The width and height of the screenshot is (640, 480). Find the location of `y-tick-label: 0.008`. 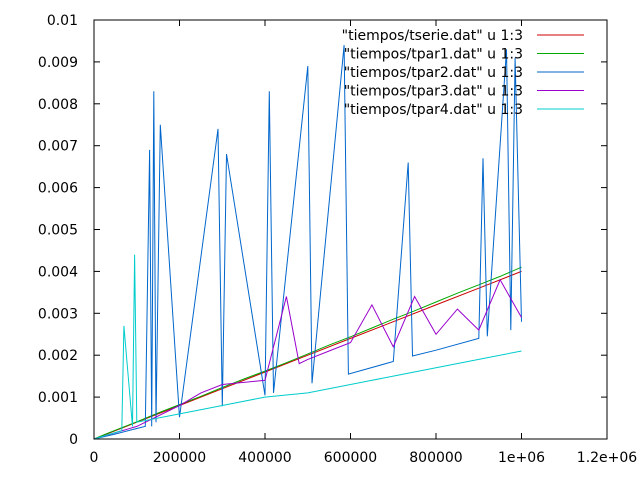

y-tick-label: 0.008 is located at coordinates (58, 105).